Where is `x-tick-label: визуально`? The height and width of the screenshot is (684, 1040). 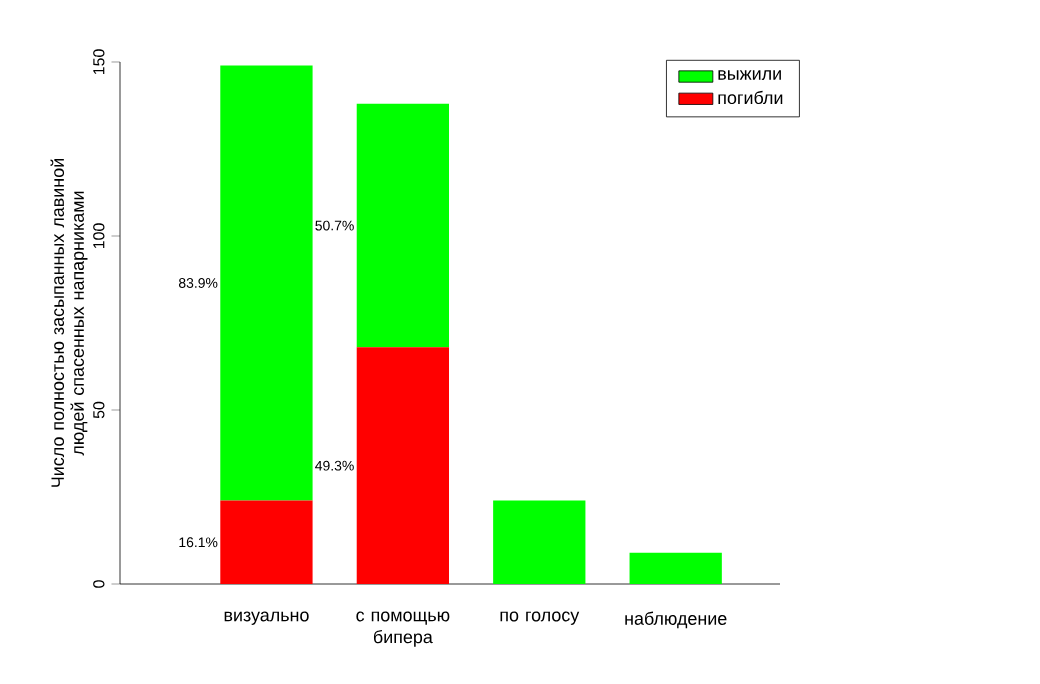 x-tick-label: визуально is located at coordinates (266, 618).